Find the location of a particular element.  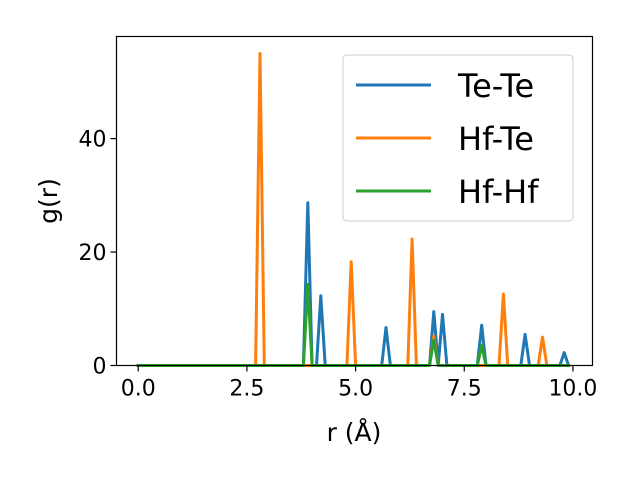

legend-frame is located at coordinates (458, 138).